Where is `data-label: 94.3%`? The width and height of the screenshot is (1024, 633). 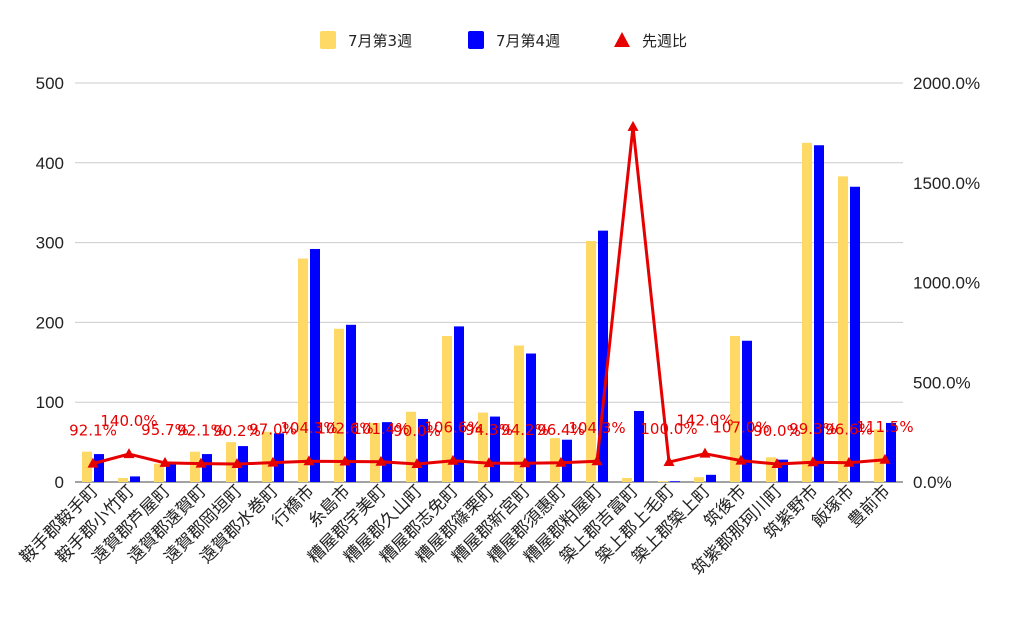
data-label: 94.3% is located at coordinates (489, 430).